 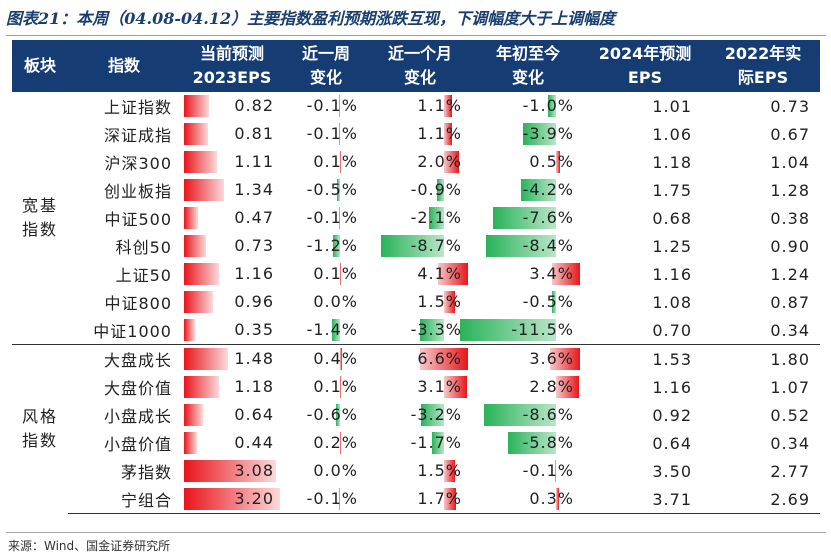 What do you see at coordinates (232, 246) in the screenshot?
I see `eps2023-wrap: 0.73` at bounding box center [232, 246].